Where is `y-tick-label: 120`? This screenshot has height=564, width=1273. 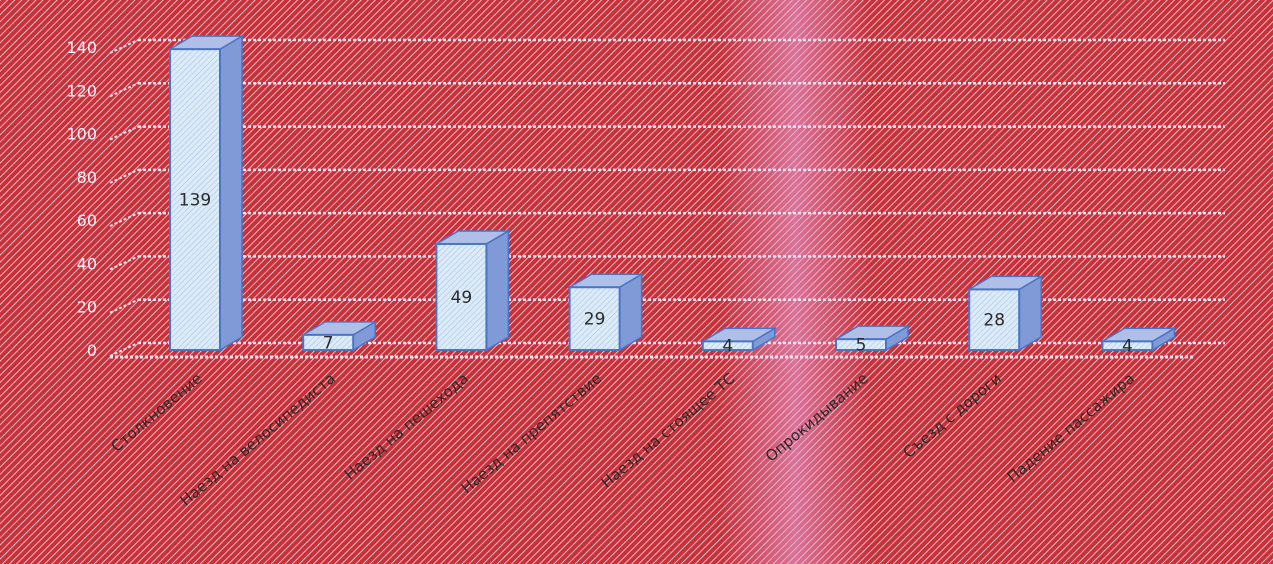 y-tick-label: 120 is located at coordinates (81, 90).